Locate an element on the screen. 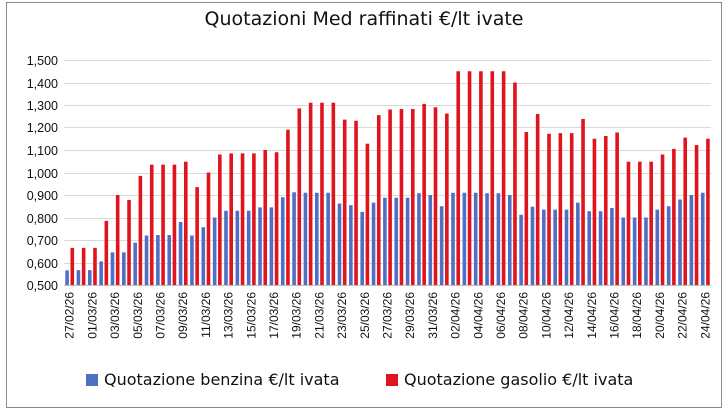 Image resolution: width=728 pixels, height=413 pixels. legend-item-benzina: Quotazione benzina €/lt ivata is located at coordinates (213, 379).